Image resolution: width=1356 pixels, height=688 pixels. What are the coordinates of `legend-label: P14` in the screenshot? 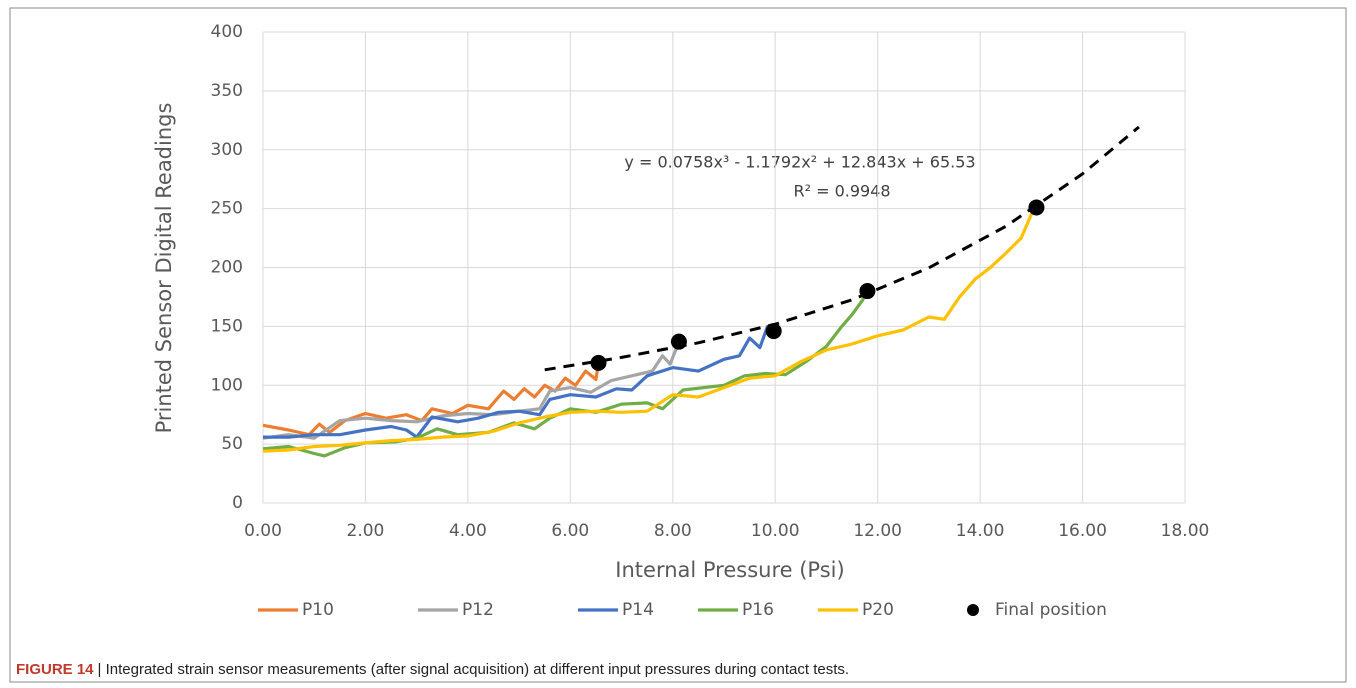 It's located at (638, 610).